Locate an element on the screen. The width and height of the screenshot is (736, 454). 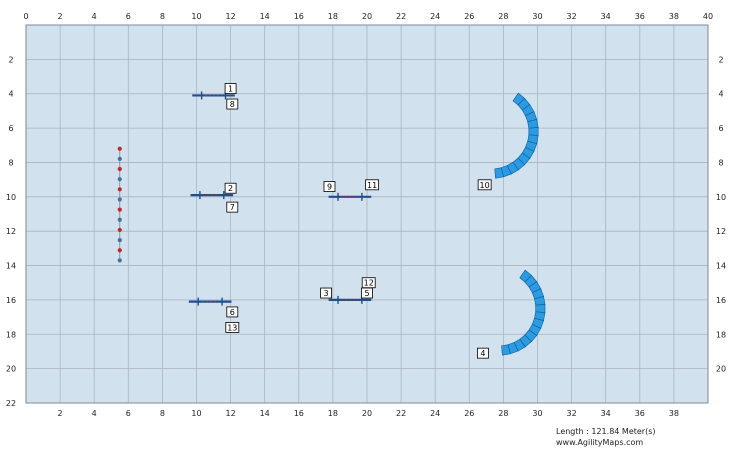
number-label-text: 11 is located at coordinates (372, 185).